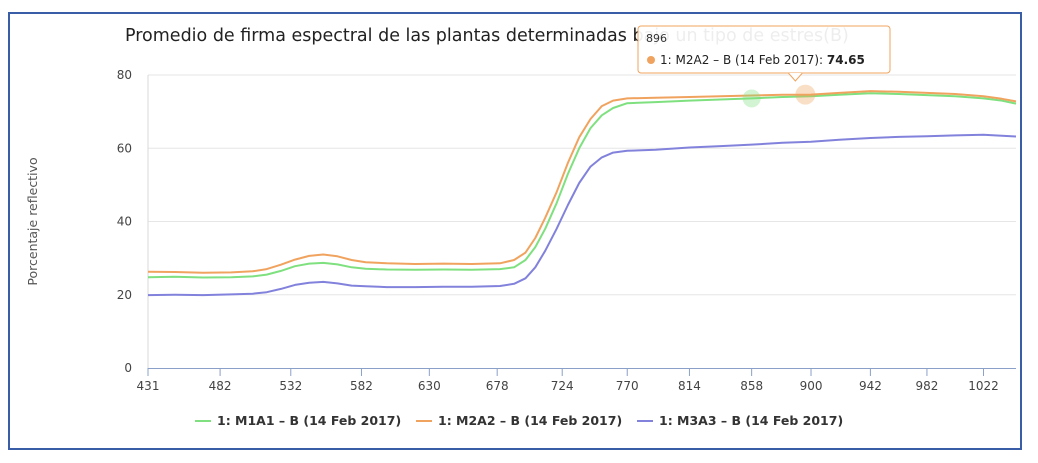 This screenshot has height=463, width=1038. I want to click on x-tick-label: 814, so click(689, 386).